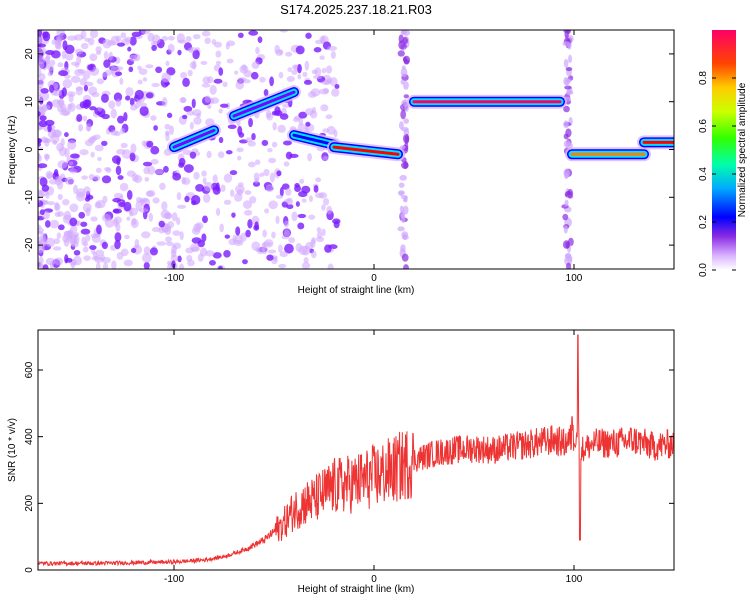 Image resolution: width=750 pixels, height=600 pixels. I want to click on x-tick-label: 0, so click(374, 278).